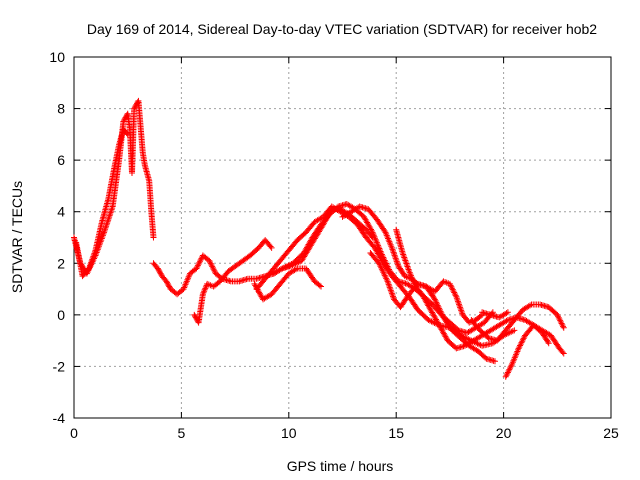 This screenshot has height=480, width=640. What do you see at coordinates (74, 433) in the screenshot?
I see `x-tick-label: 0` at bounding box center [74, 433].